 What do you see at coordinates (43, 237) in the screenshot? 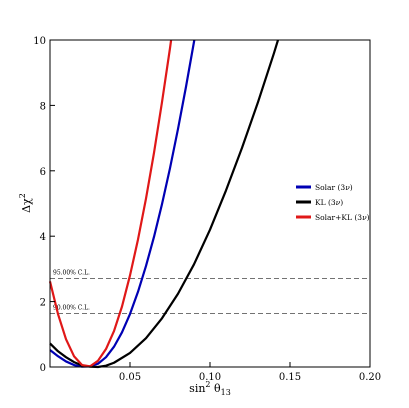
I see `y-tick-label: 4` at bounding box center [43, 237].